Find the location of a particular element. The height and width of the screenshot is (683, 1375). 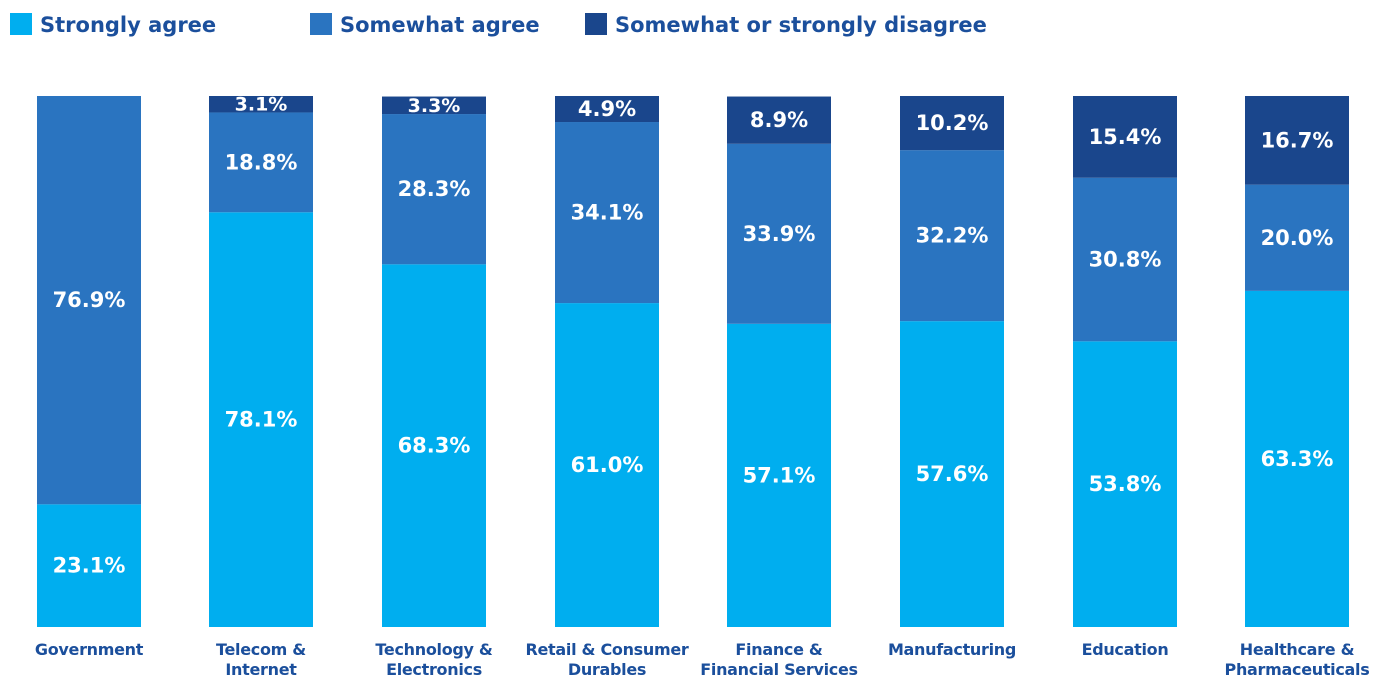

data-label: 53.8% is located at coordinates (1125, 484).